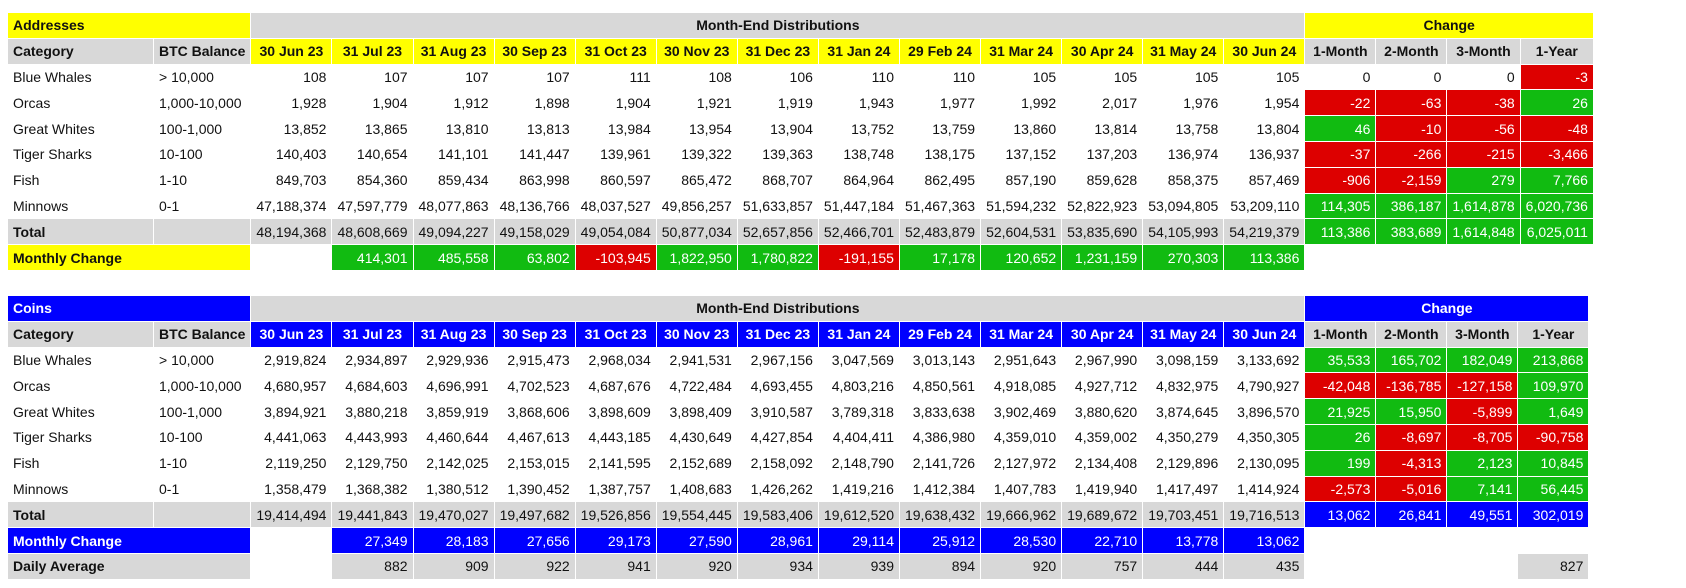  What do you see at coordinates (372, 463) in the screenshot?
I see `value-cell: 2,129,750` at bounding box center [372, 463].